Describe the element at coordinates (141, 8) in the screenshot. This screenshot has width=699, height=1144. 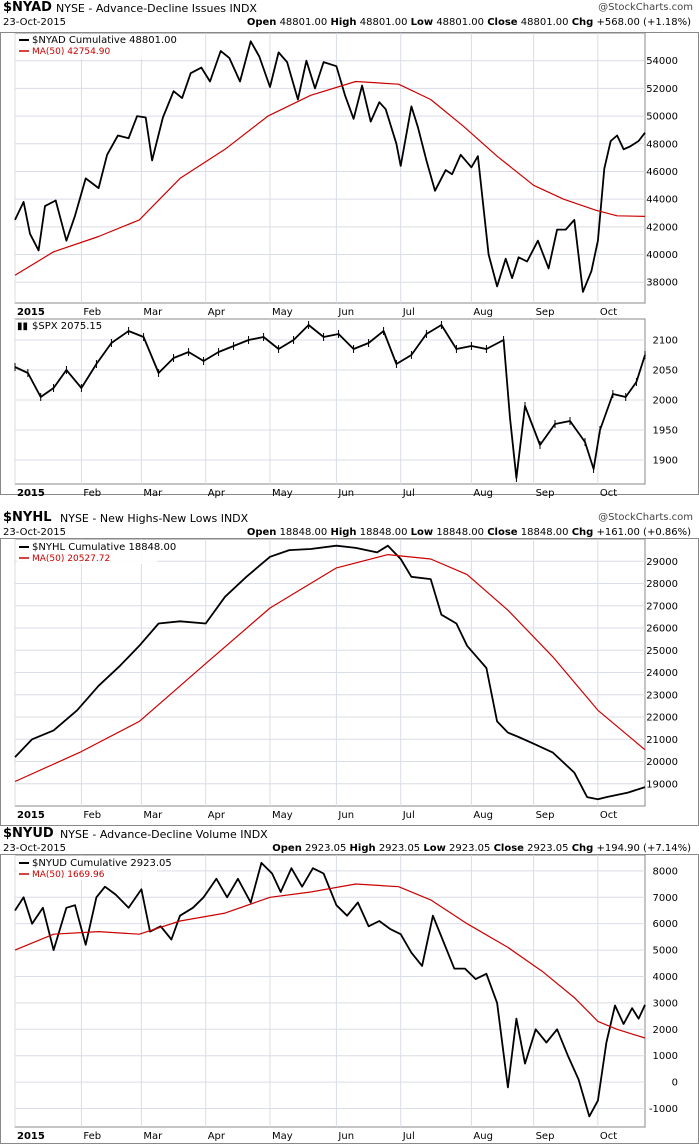
I see `description-text: NYSE - Advance-Decline Issues` at that location.